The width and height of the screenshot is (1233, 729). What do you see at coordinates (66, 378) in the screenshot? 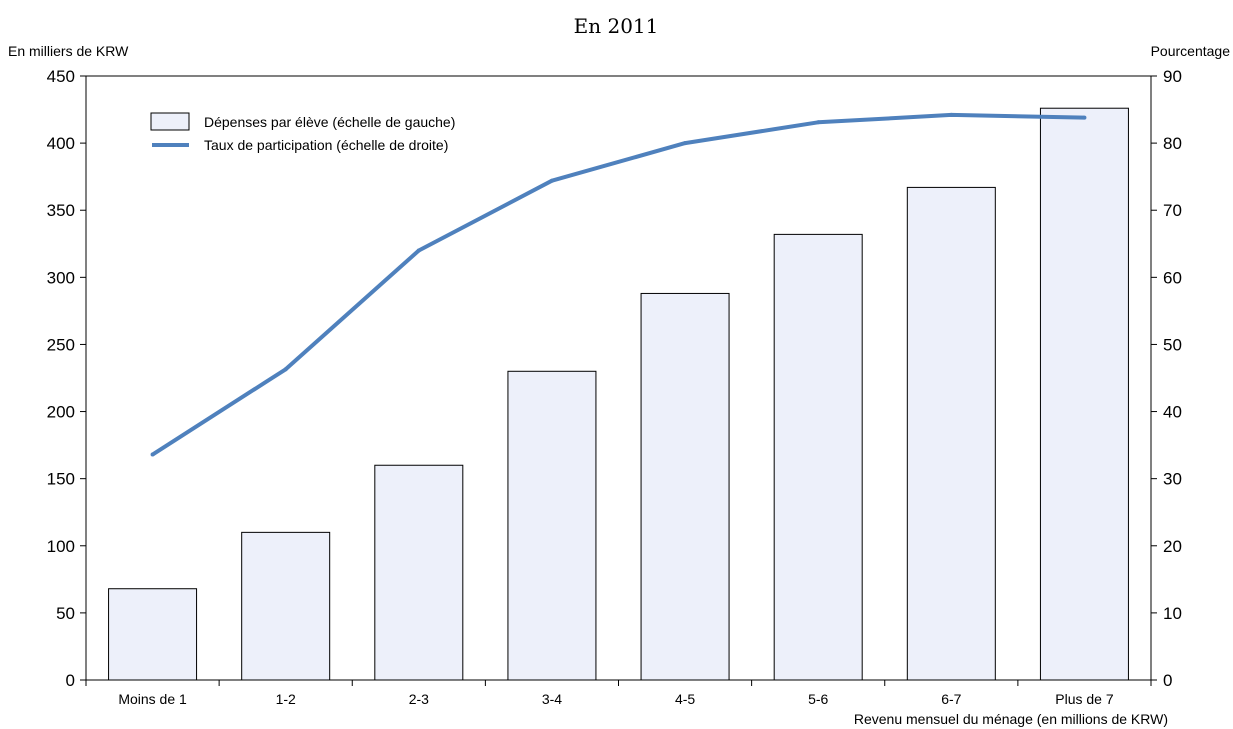
I see `left-axis-ticks: 0 50 100 150 200 250 300 350 400 450` at bounding box center [66, 378].